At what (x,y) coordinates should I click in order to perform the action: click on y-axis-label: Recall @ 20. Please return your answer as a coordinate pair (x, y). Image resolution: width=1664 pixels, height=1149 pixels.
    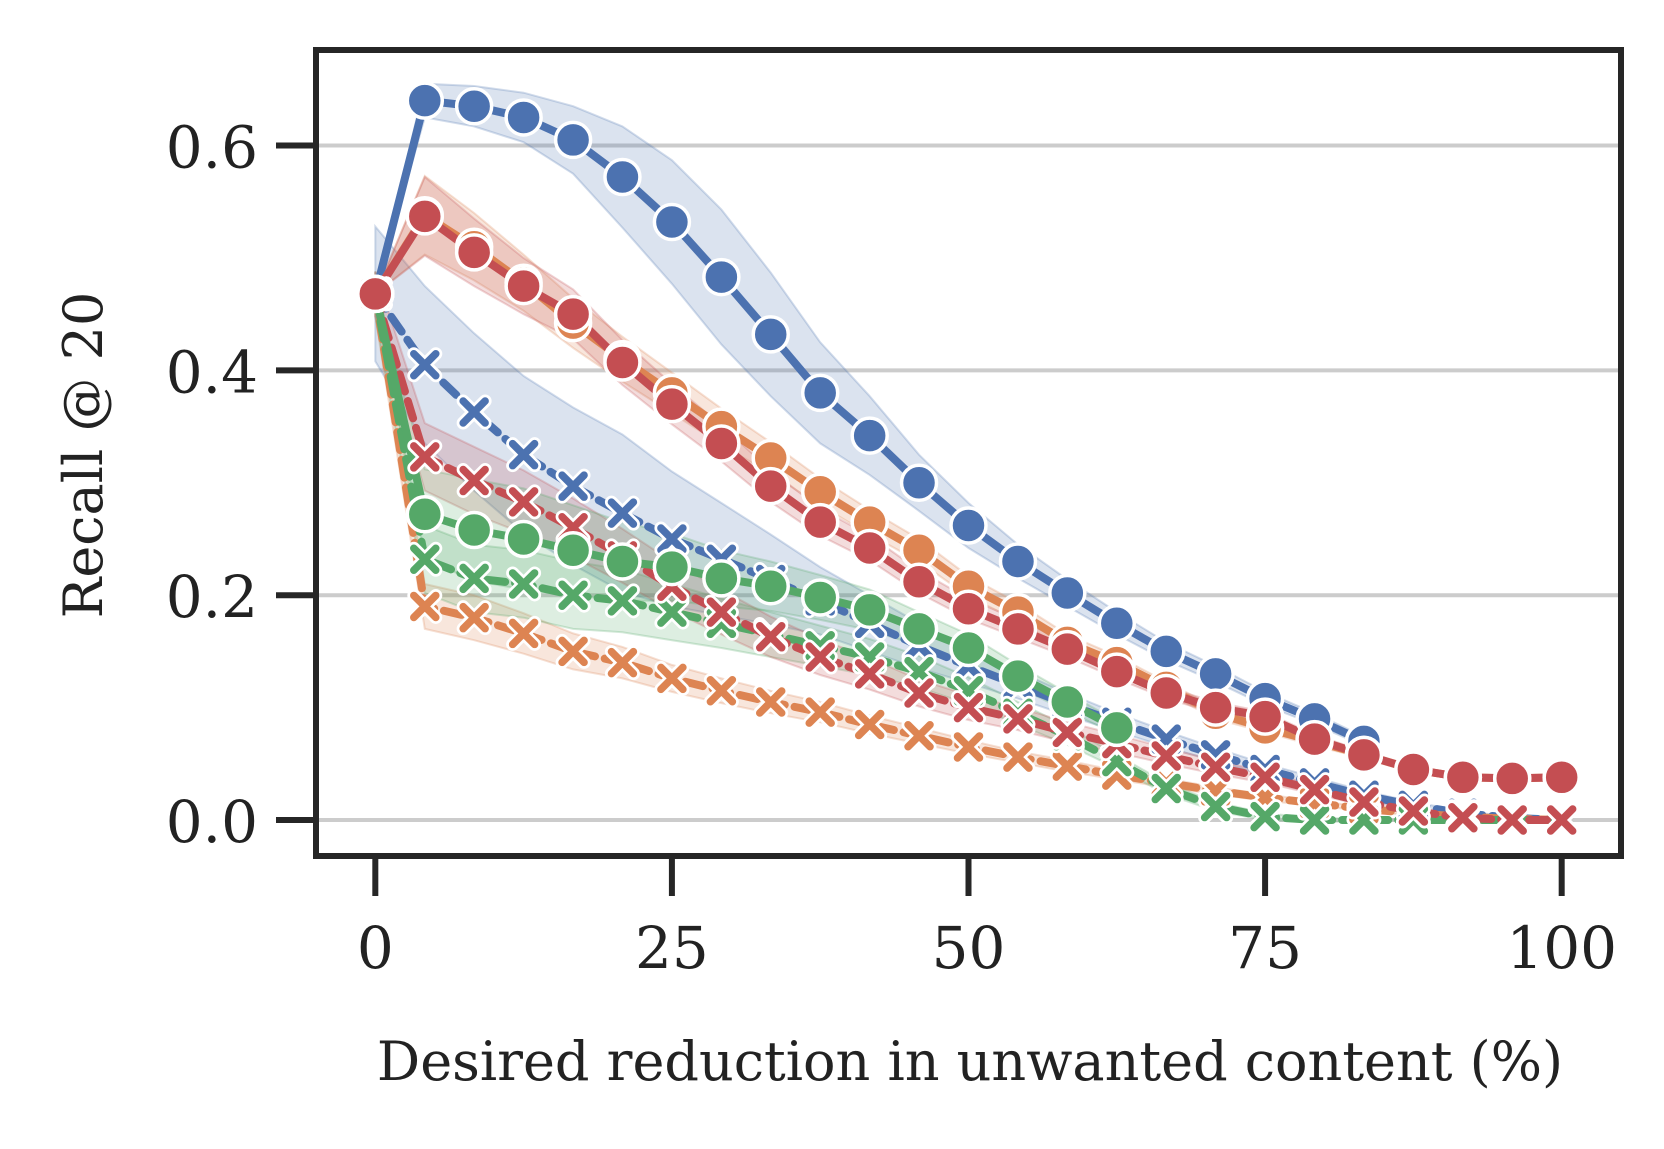
    Looking at the image, I should click on (83, 455).